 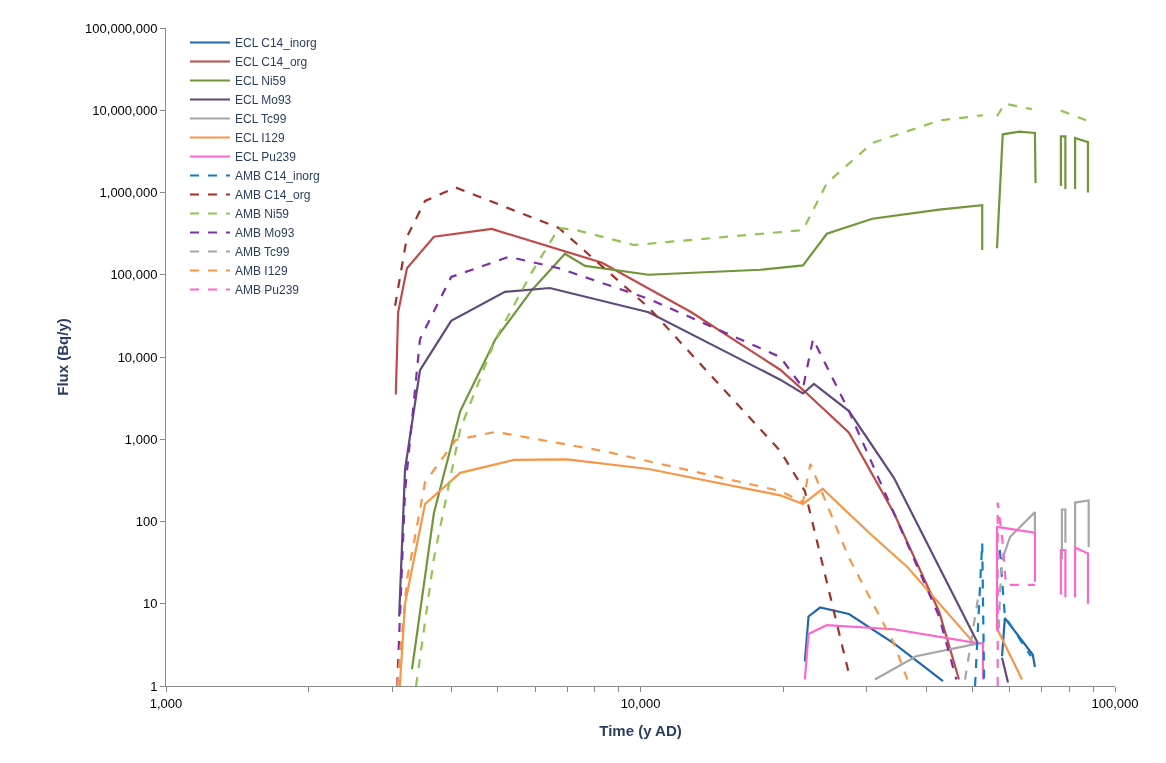 I want to click on legend-label: AMB C14_inorg, so click(x=277, y=176).